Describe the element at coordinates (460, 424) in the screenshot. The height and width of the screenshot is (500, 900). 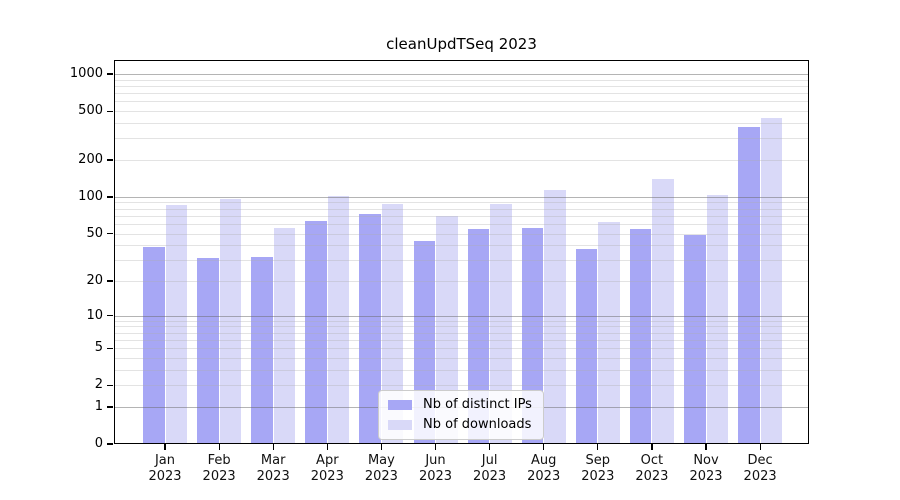
I see `legend-row-downloads: Nb of downloads` at that location.